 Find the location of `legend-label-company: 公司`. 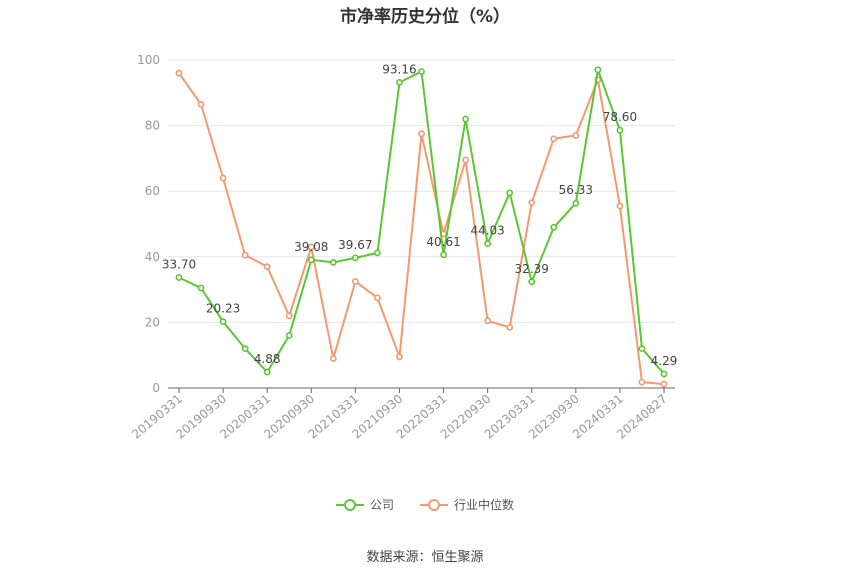

legend-label-company: 公司 is located at coordinates (381, 505).